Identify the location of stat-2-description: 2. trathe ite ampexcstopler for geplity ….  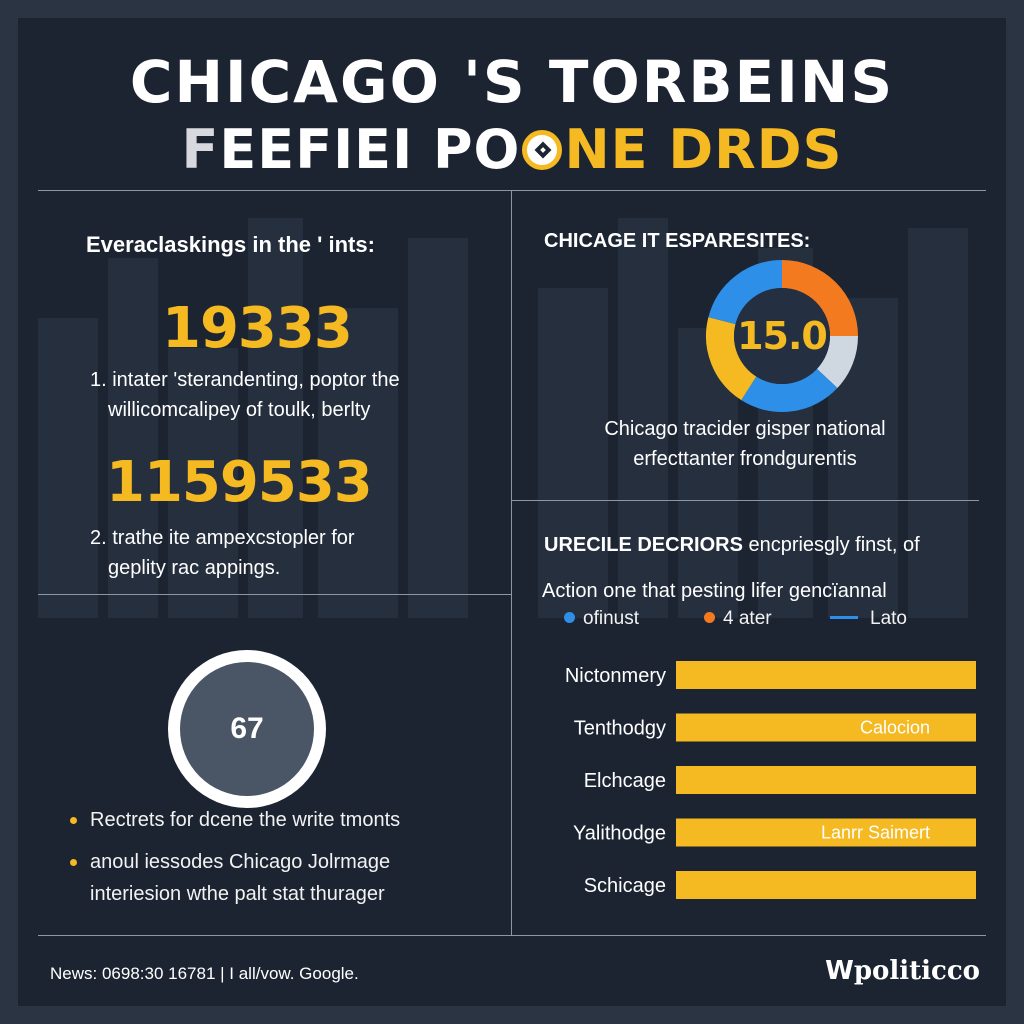
(222, 553).